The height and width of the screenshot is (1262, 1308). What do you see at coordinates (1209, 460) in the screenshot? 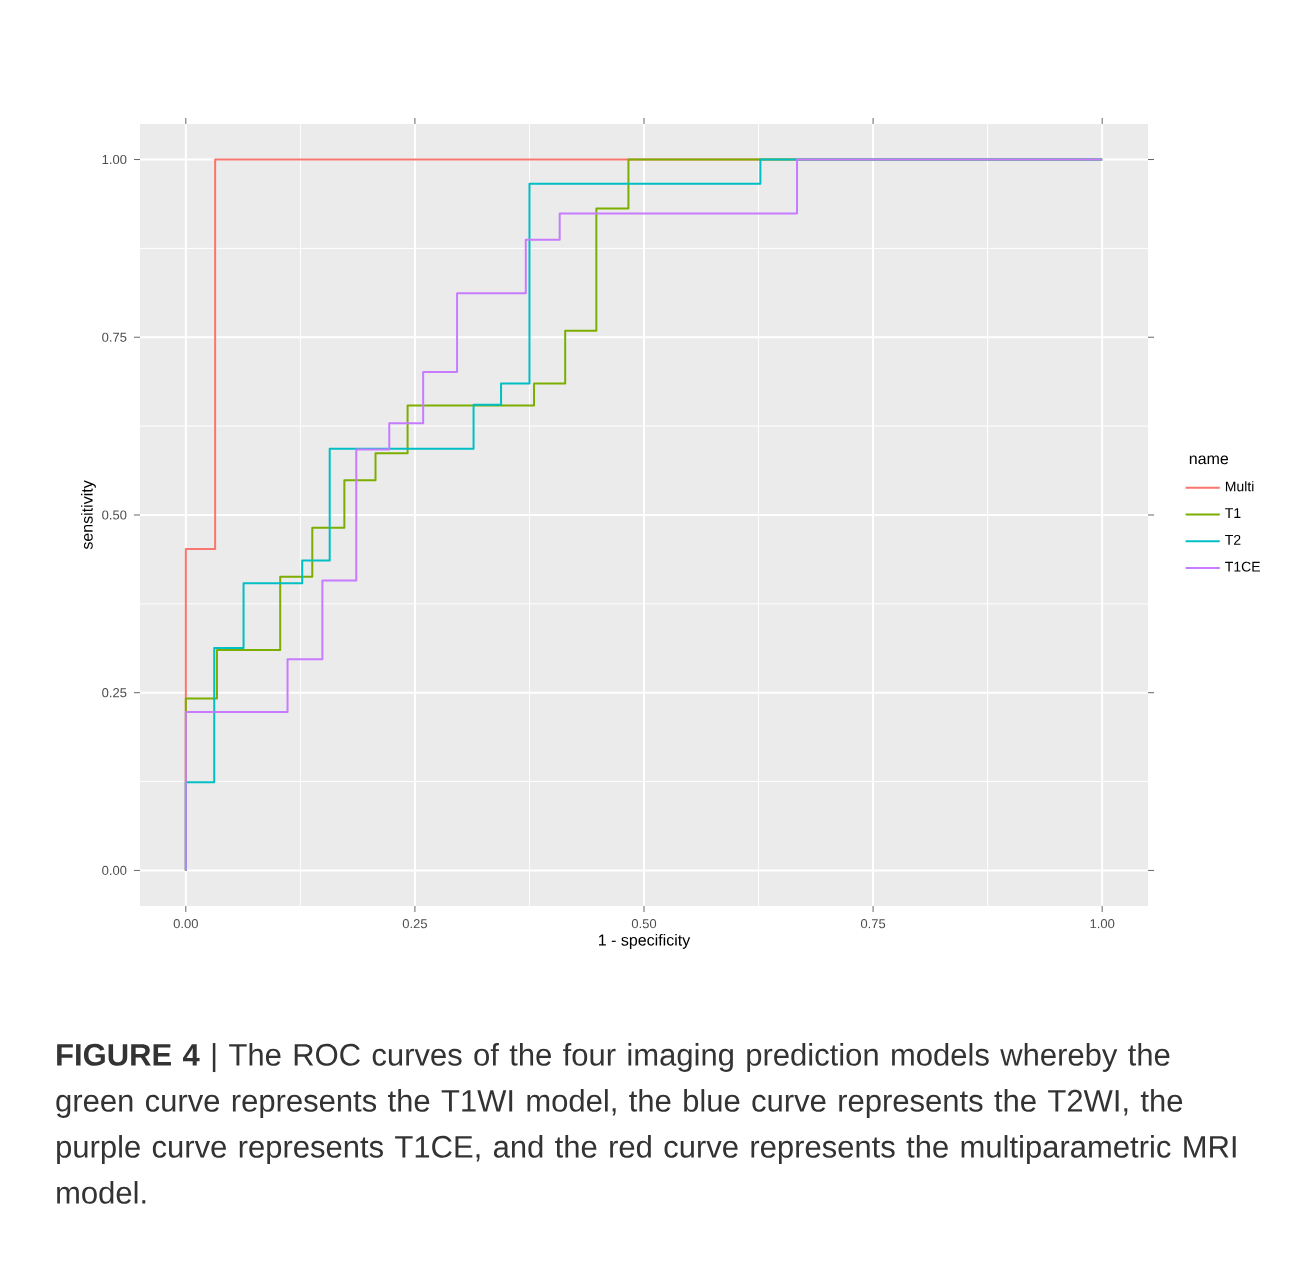
I see `legend-title: name` at bounding box center [1209, 460].